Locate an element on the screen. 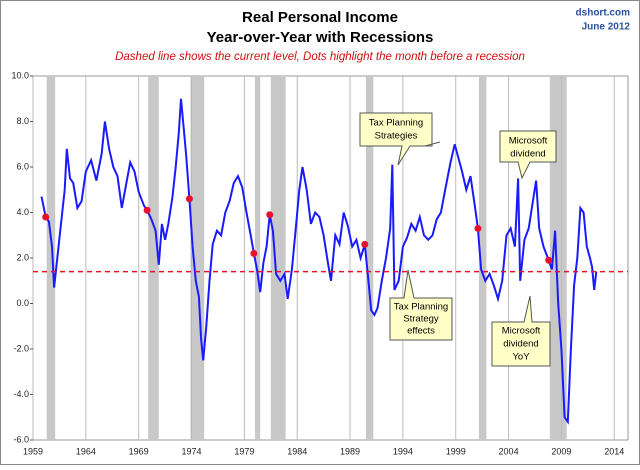 The image size is (640, 470). annotation: Strategies is located at coordinates (396, 136).